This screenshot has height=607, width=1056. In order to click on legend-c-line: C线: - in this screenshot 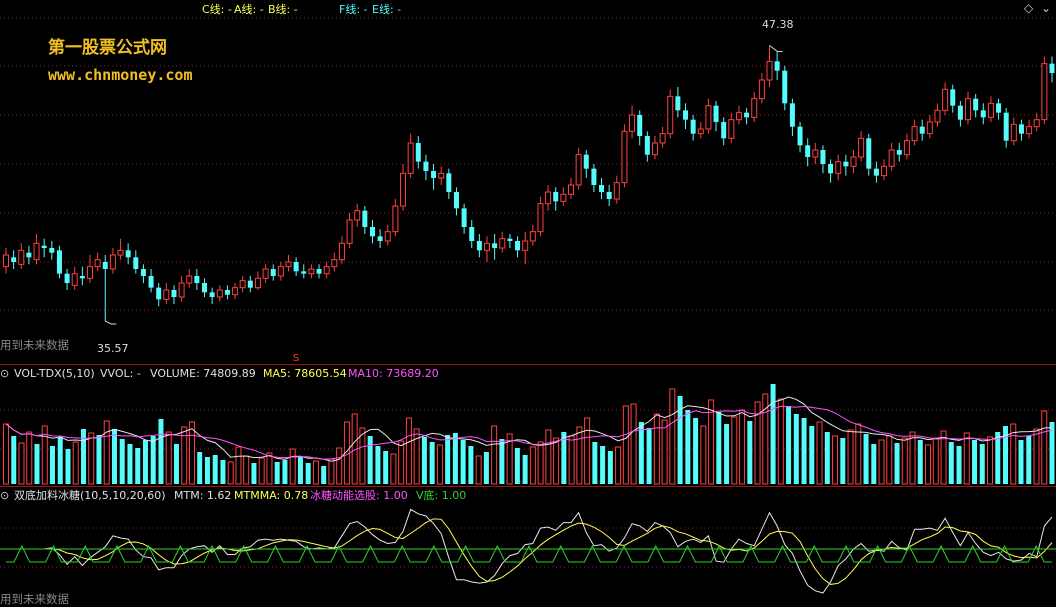, I will do `click(217, 9)`.